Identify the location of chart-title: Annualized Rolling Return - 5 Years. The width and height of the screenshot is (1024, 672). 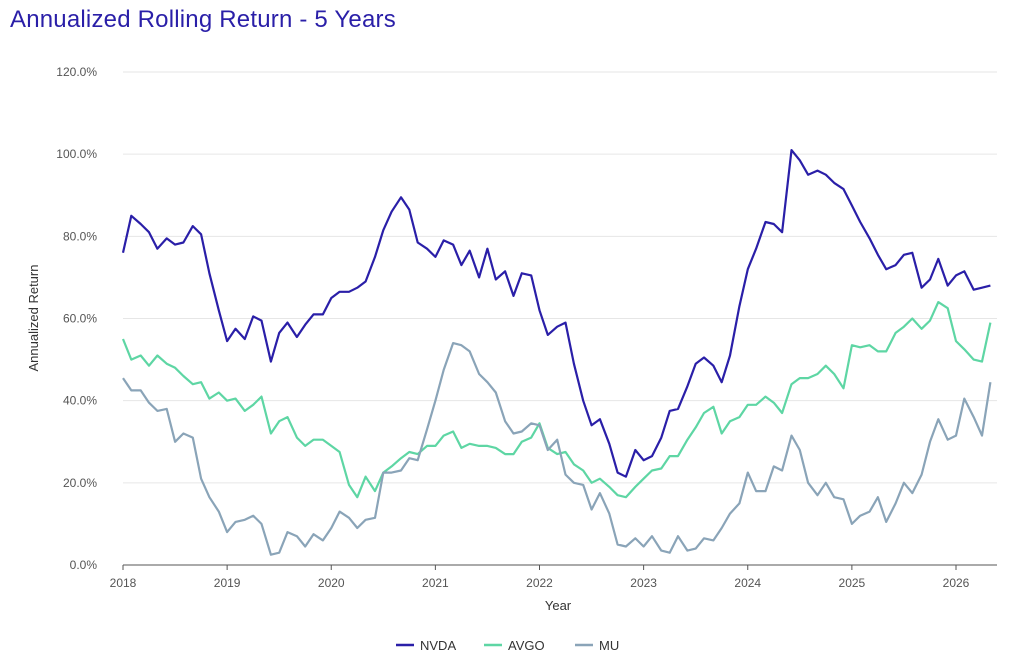
(203, 19).